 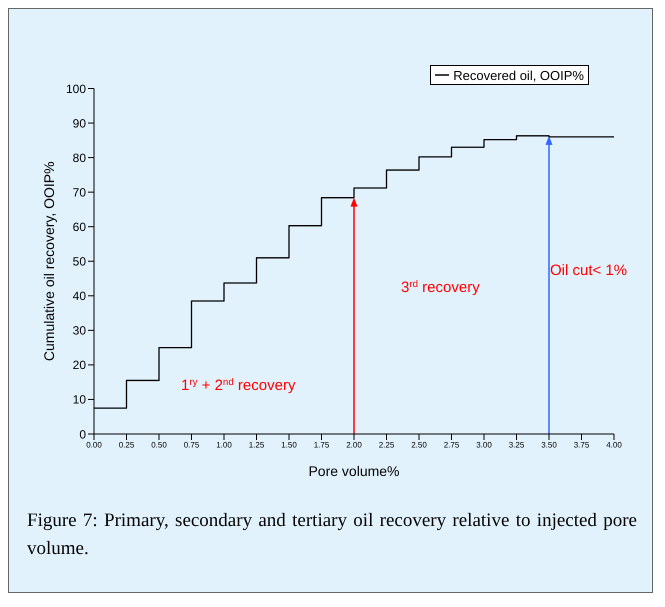 What do you see at coordinates (549, 445) in the screenshot?
I see `x-tick-label: 3.50` at bounding box center [549, 445].